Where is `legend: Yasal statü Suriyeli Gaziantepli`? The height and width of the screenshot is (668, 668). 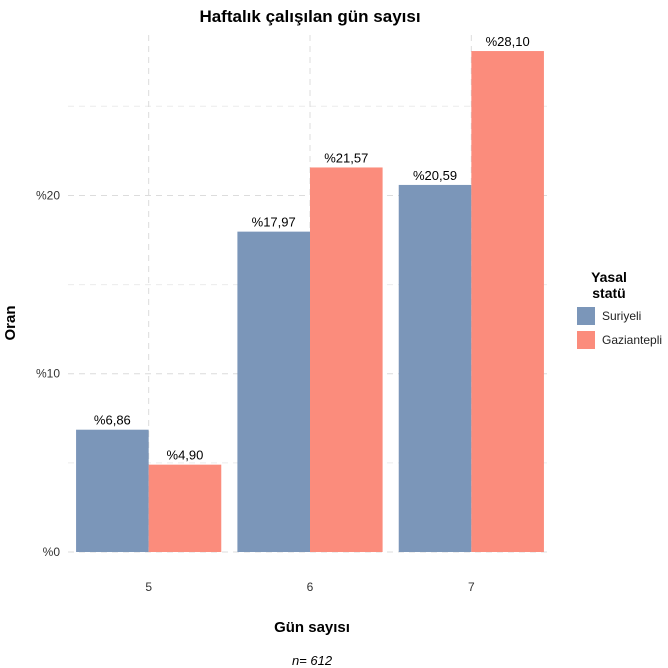 legend: Yasal statü Suriyeli Gaziantepli is located at coordinates (619, 309).